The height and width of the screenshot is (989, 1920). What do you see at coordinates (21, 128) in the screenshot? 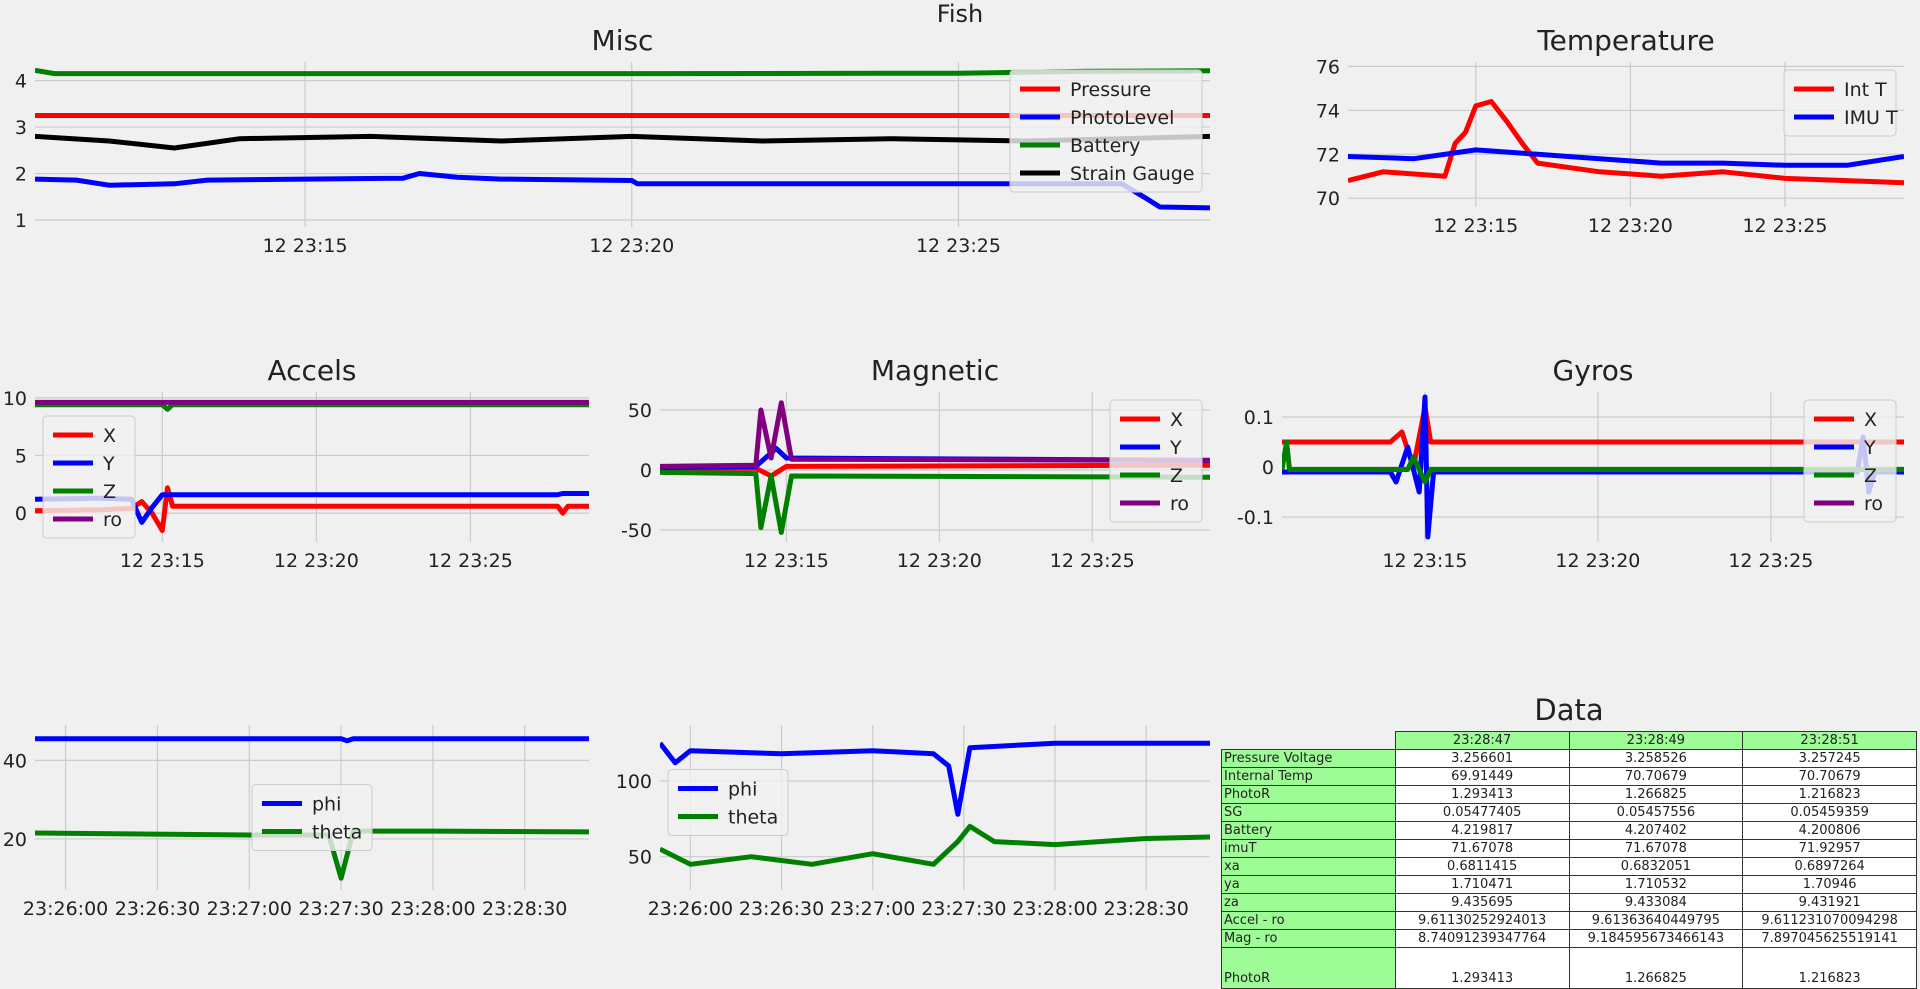
I see `y-tick-label: 3` at bounding box center [21, 128].